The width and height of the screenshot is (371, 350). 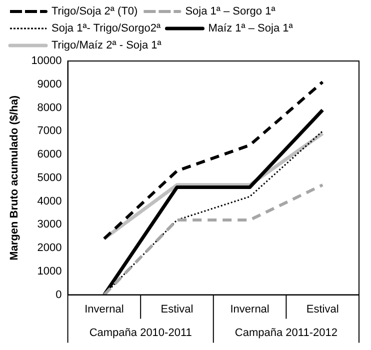 I want to click on text: Campaña 2010-2011, so click(x=140, y=332).